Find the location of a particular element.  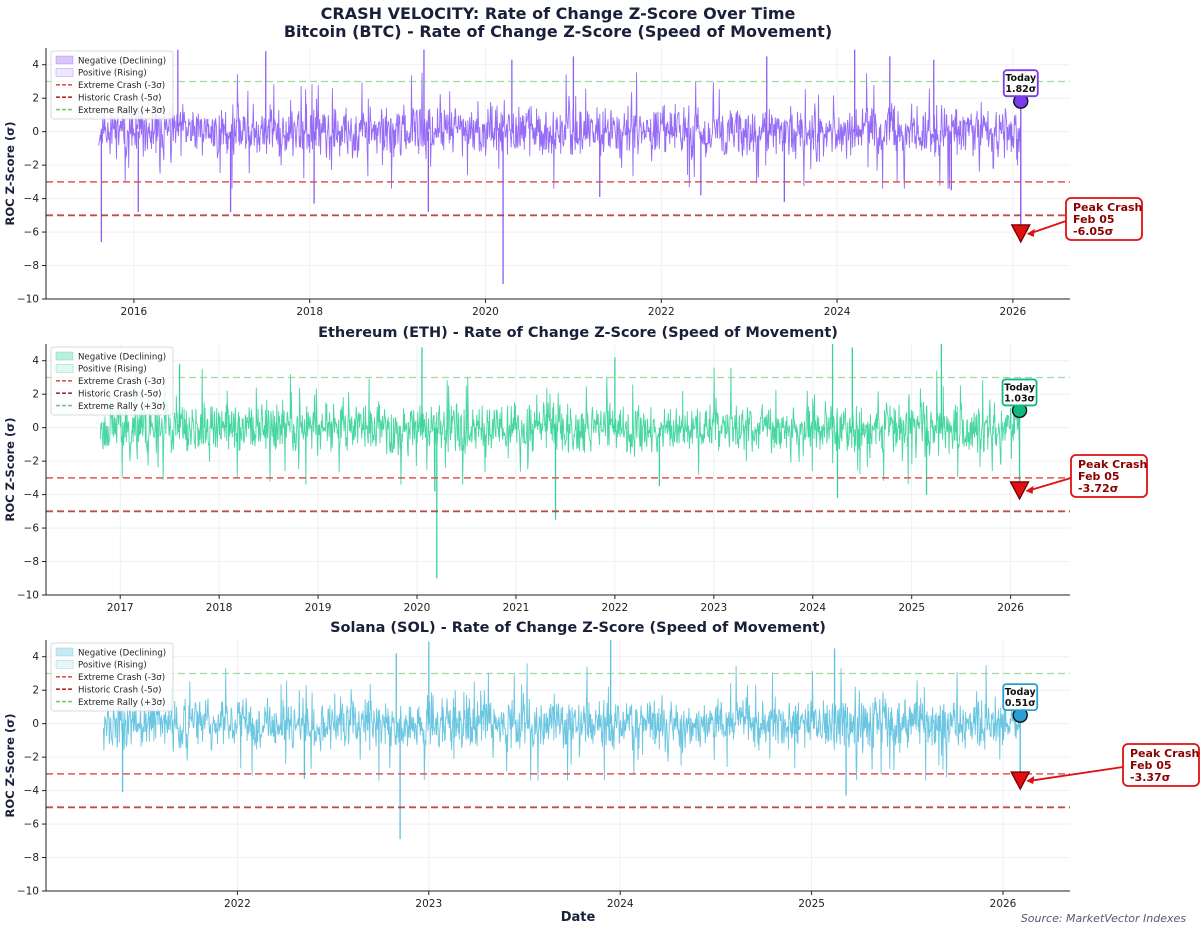

peak-label-box is located at coordinates (1104, 219).